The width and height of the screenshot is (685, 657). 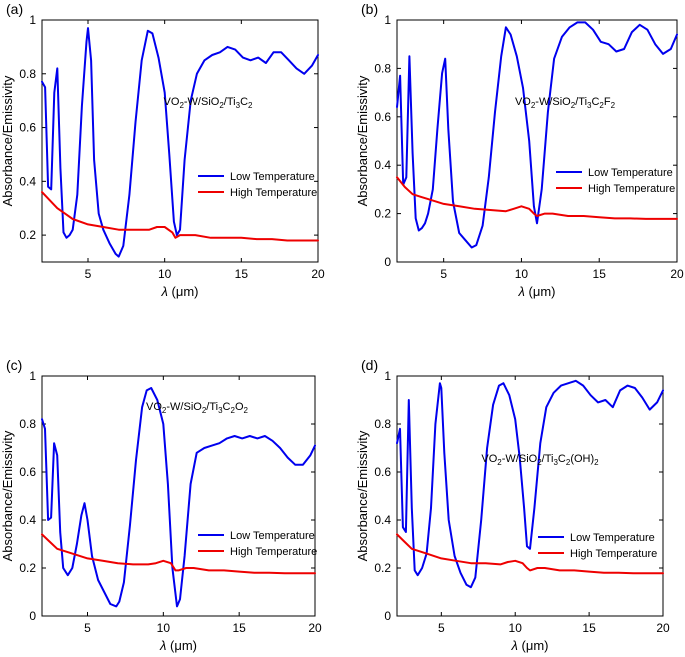 I want to click on material-annotation: VO2-W/SiO2/Ti3C2F2, so click(x=565, y=103).